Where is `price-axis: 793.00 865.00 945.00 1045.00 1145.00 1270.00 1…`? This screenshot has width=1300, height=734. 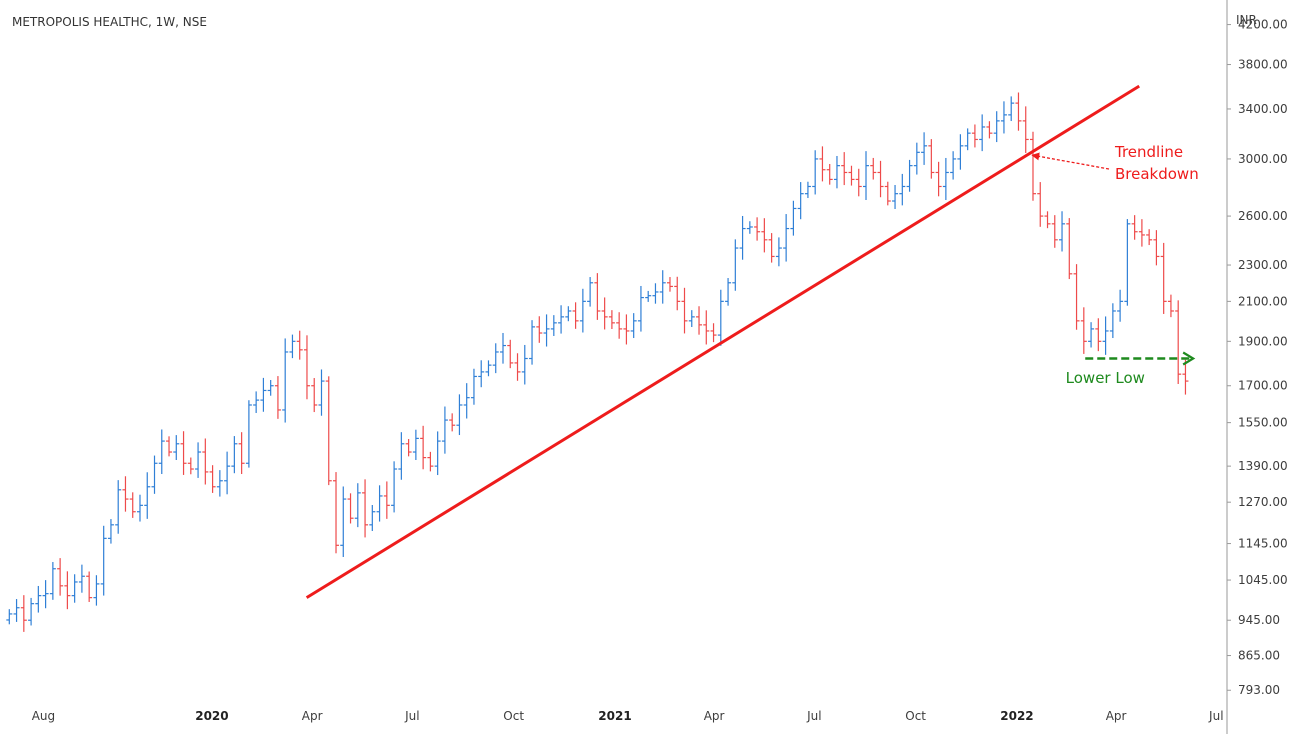 price-axis: 793.00 865.00 945.00 1045.00 1145.00 1270.00 1… is located at coordinates (1257, 367).